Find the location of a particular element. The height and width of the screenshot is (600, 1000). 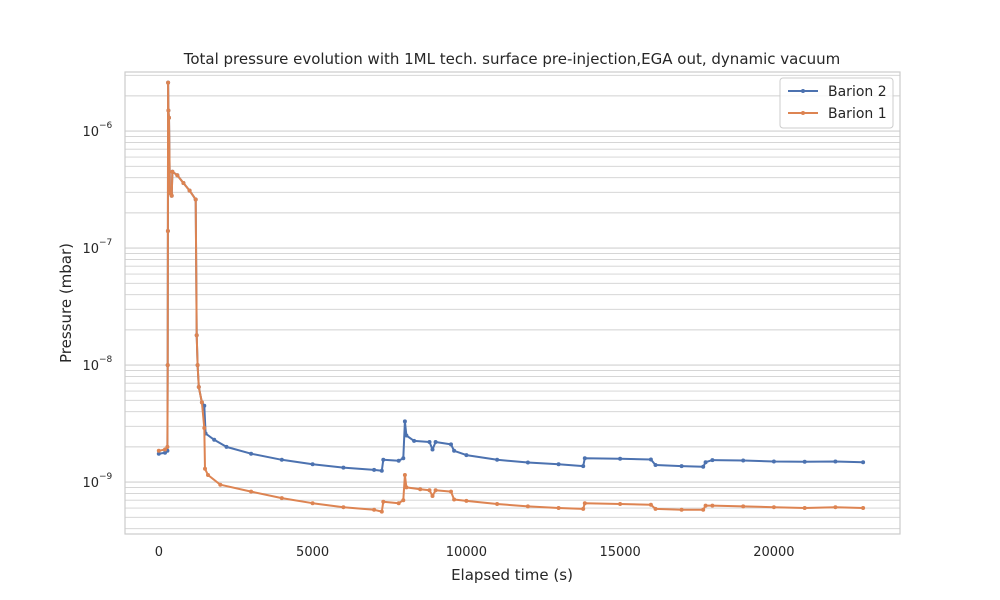

legend-label-barion-1: Barion 1 is located at coordinates (857, 114).